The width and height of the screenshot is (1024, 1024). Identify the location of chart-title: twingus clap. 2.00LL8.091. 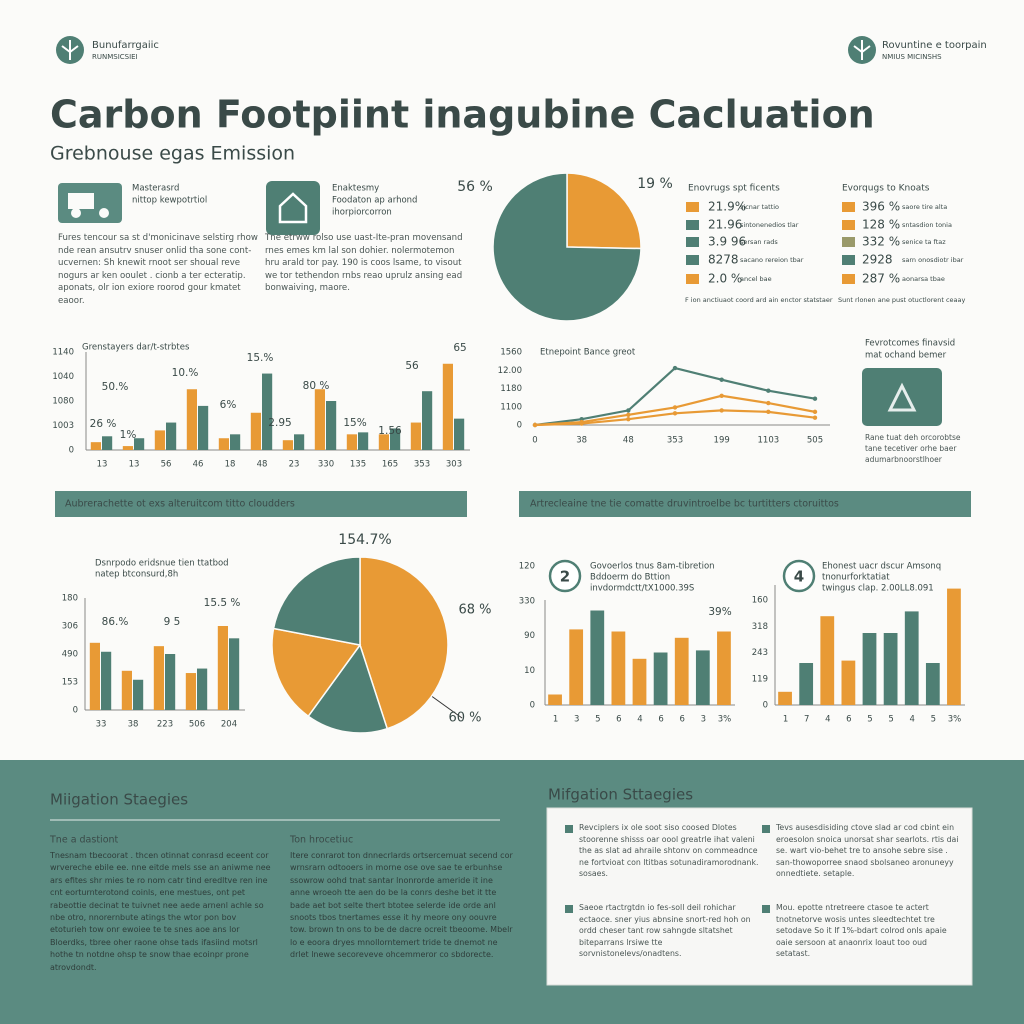
(878, 589).